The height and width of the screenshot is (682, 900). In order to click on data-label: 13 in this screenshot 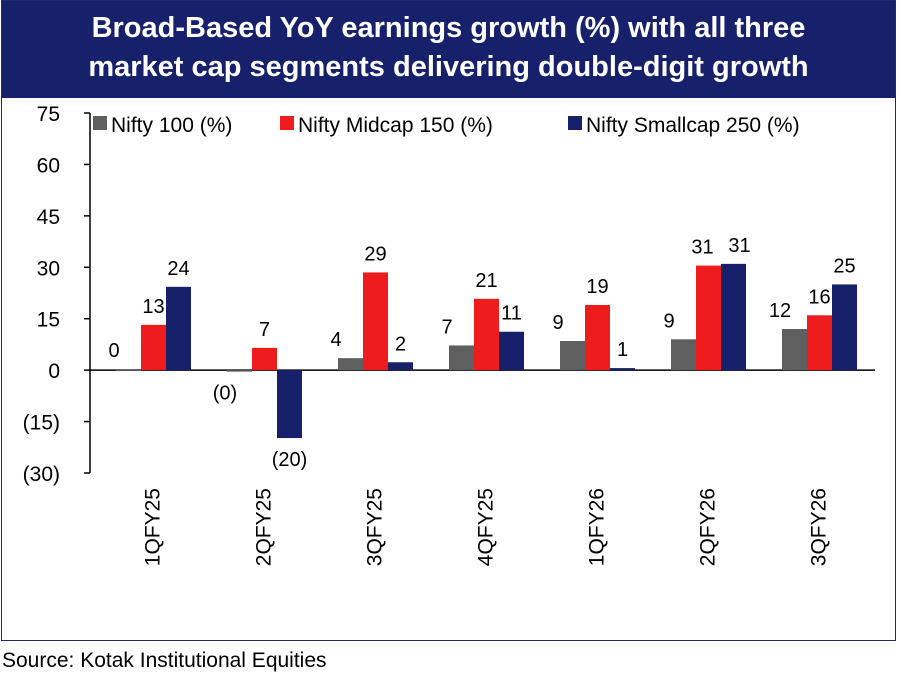, I will do `click(153, 307)`.